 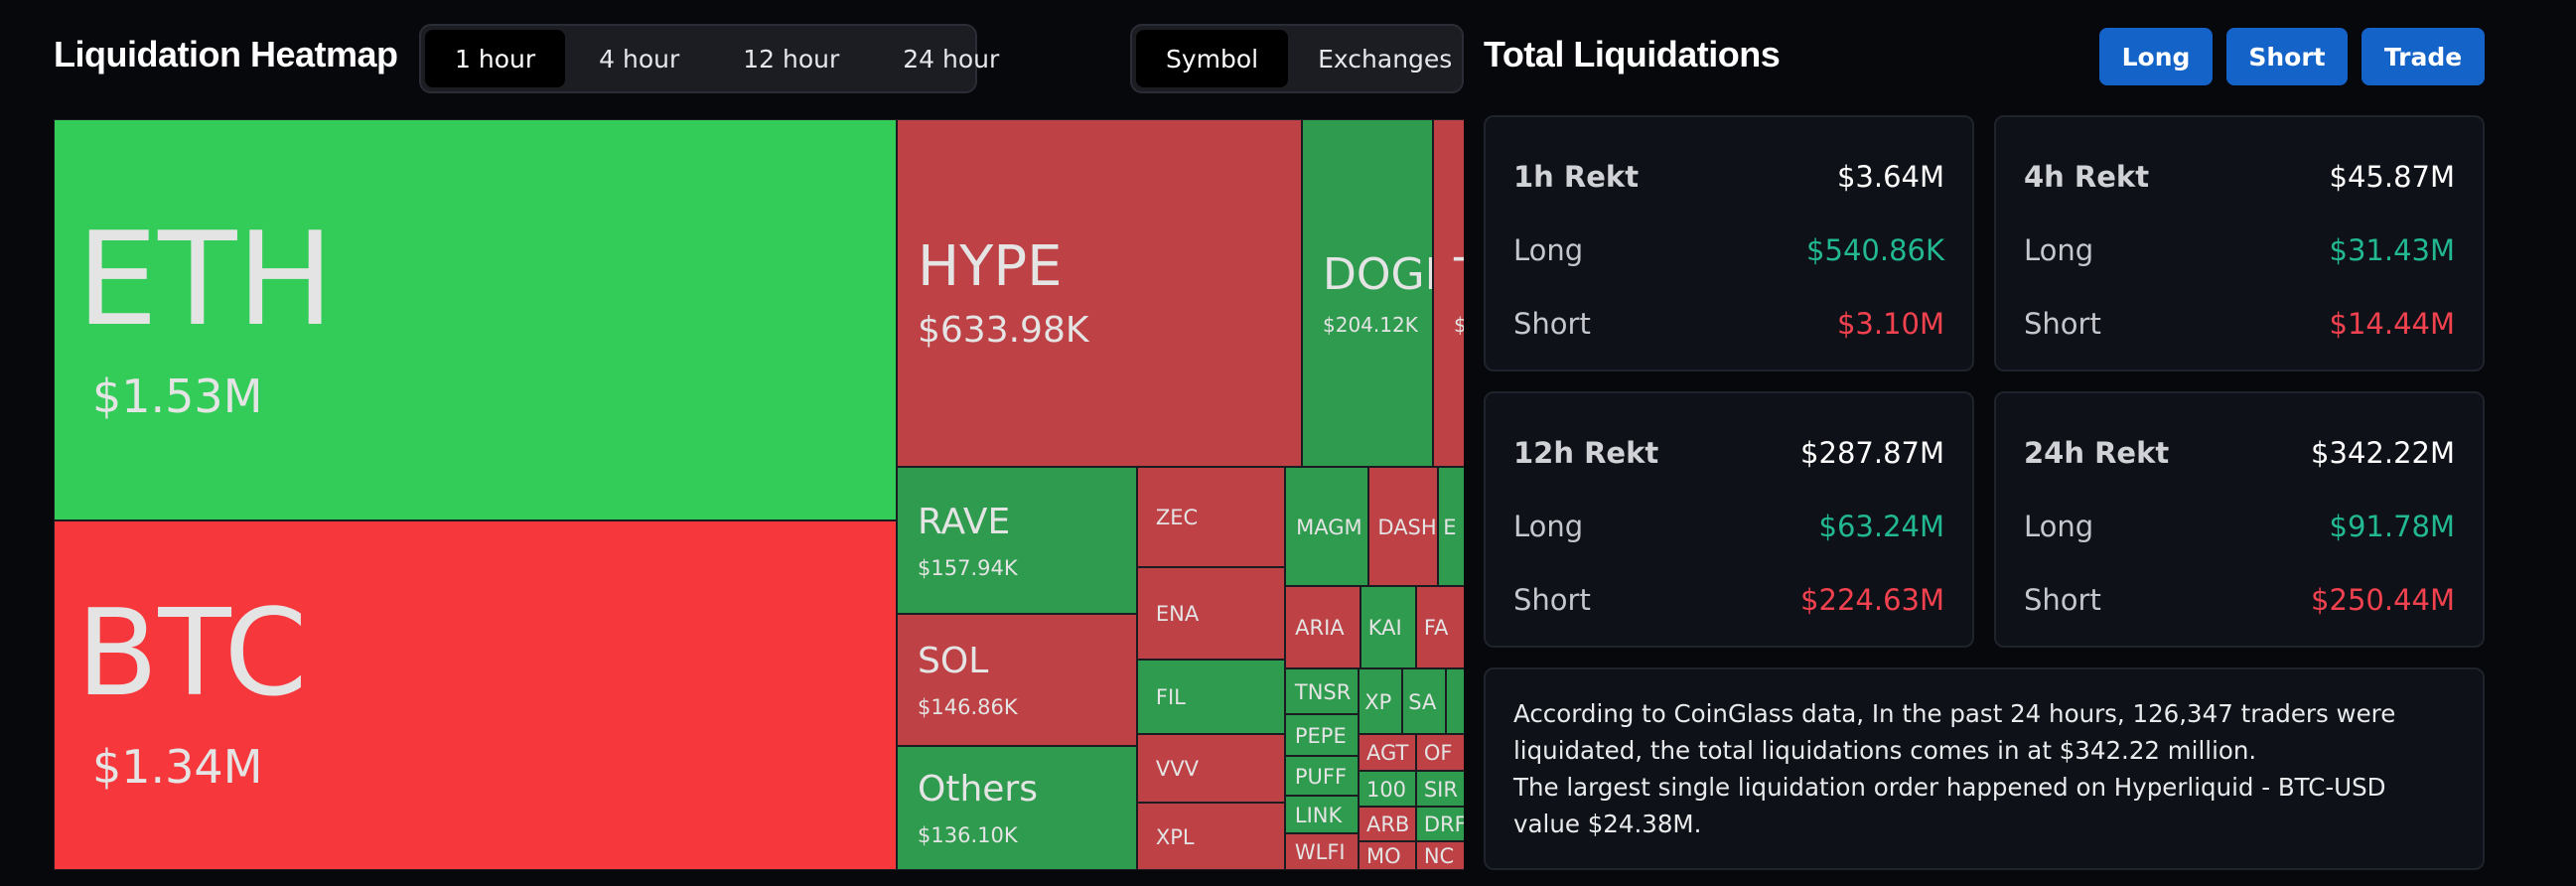 What do you see at coordinates (226, 54) in the screenshot?
I see `heatmap-title: Liquidation Heatmap` at bounding box center [226, 54].